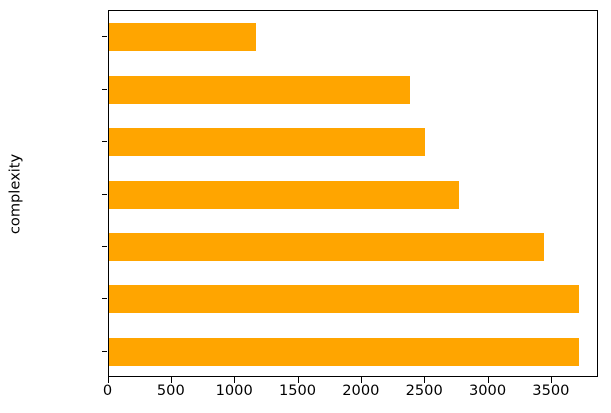 The width and height of the screenshot is (611, 413). What do you see at coordinates (259, 89) in the screenshot?
I see `bar-nlogn` at bounding box center [259, 89].